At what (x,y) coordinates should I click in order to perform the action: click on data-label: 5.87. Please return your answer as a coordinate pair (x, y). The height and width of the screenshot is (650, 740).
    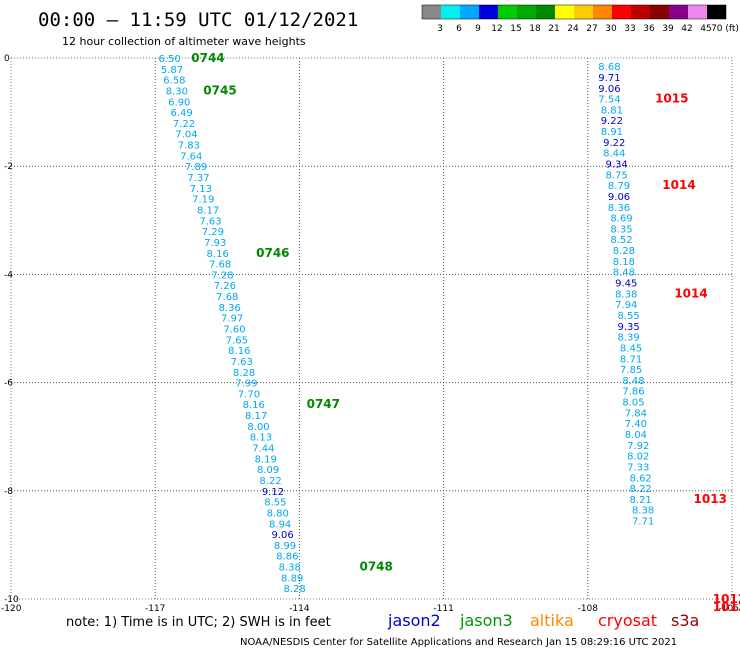
    Looking at the image, I should click on (172, 70).